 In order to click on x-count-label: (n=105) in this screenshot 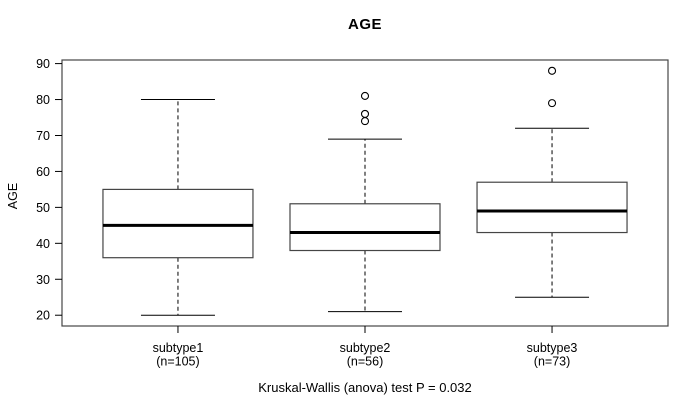, I will do `click(177, 362)`.